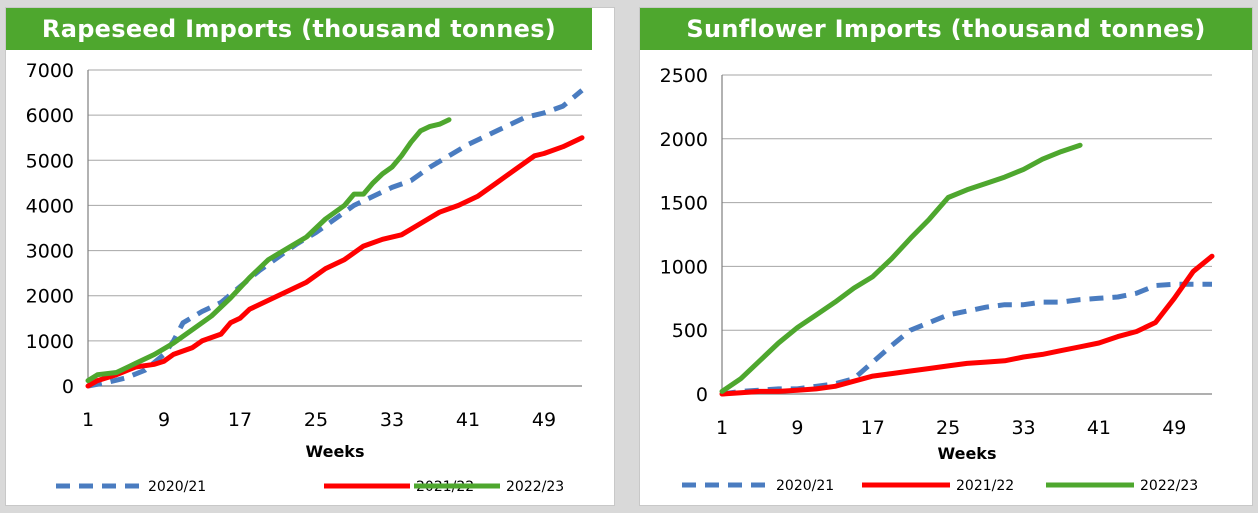 Image resolution: width=1258 pixels, height=513 pixels. What do you see at coordinates (985, 486) in the screenshot?
I see `legend-label: 2021/22` at bounding box center [985, 486].